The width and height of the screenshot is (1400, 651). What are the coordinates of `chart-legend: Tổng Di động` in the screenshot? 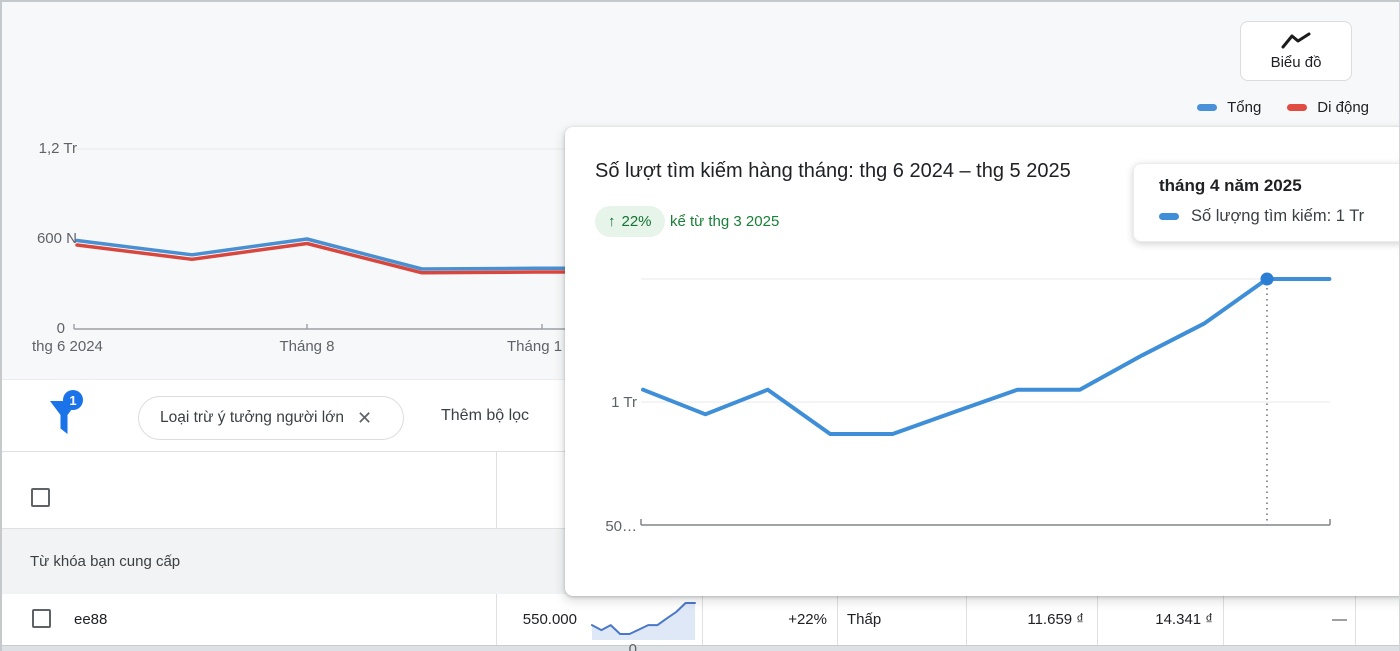 It's located at (1283, 107).